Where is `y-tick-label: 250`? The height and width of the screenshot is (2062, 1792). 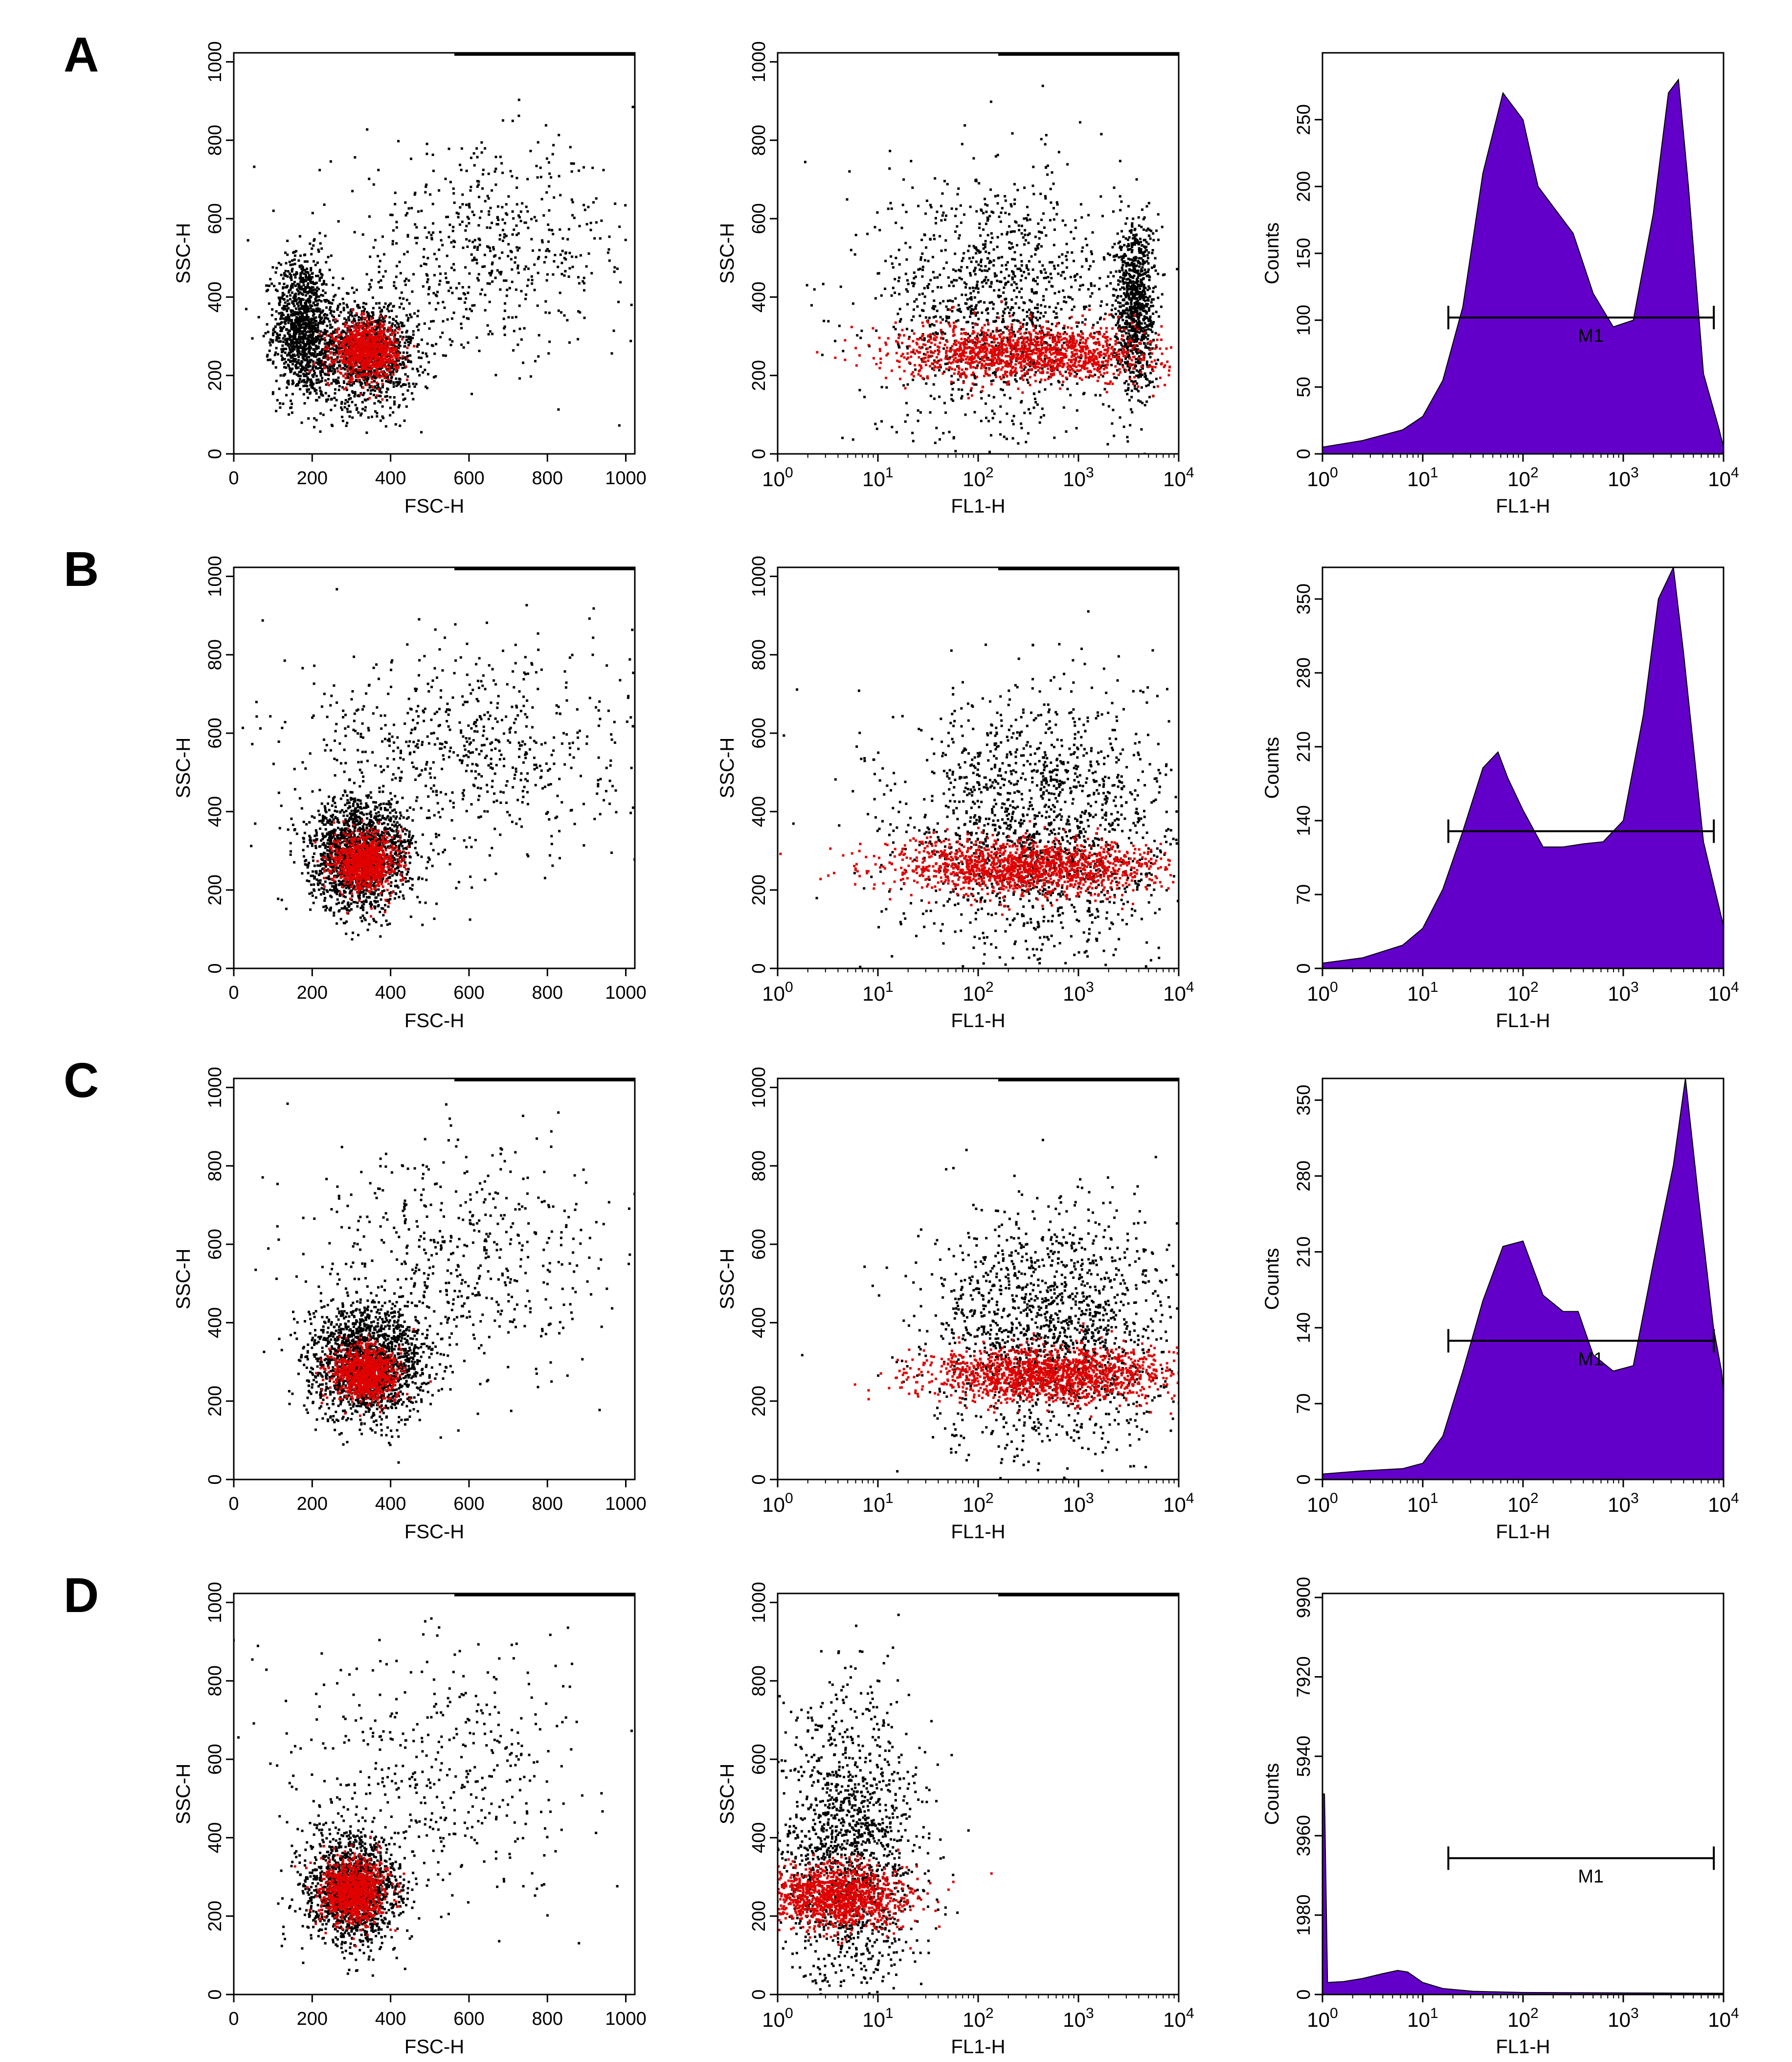 y-tick-label: 250 is located at coordinates (1304, 119).